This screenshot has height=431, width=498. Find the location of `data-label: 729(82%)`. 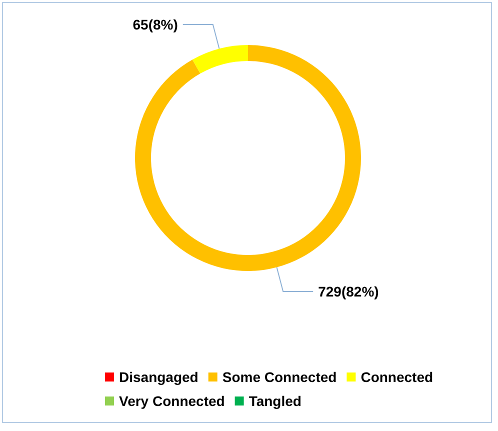

data-label: 729(82%) is located at coordinates (348, 291).